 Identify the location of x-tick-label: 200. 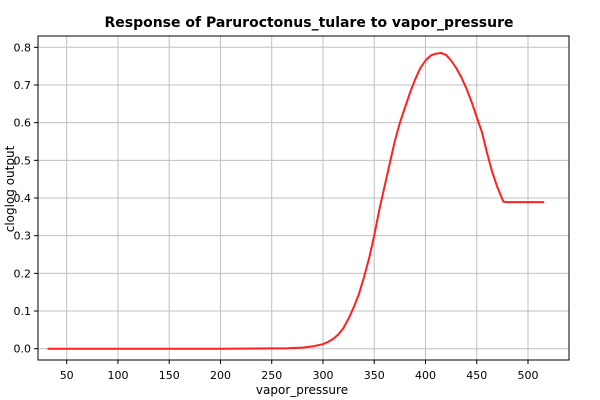
(220, 375).